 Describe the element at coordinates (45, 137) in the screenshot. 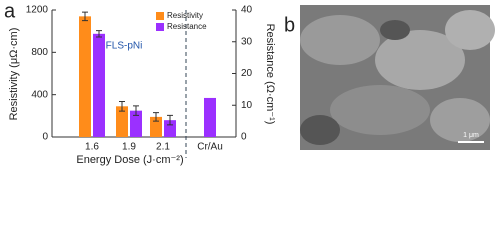

I see `y-tick-label: 0` at that location.